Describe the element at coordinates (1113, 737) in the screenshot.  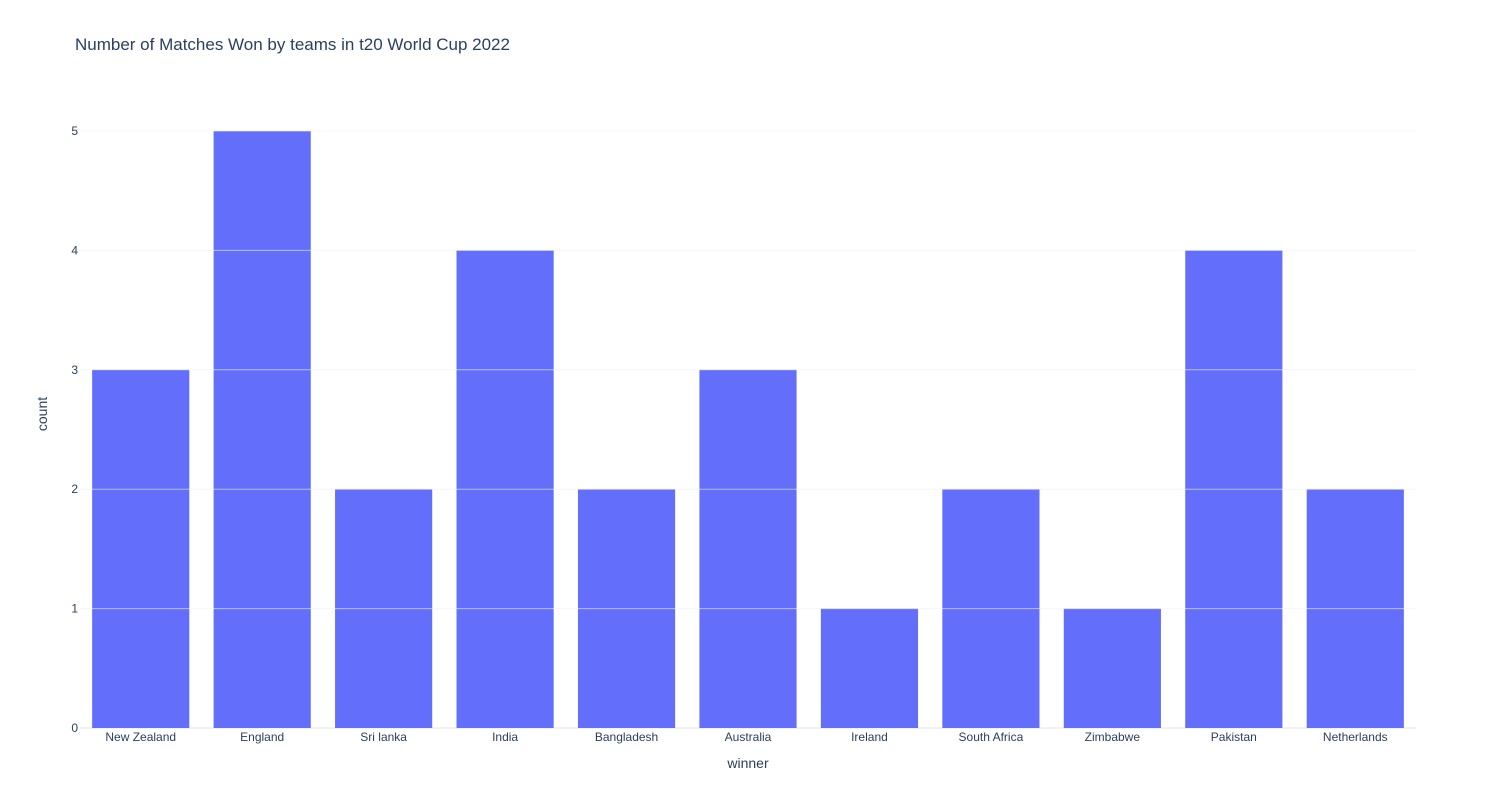
I see `x-tick-label: Zimbabwe` at that location.